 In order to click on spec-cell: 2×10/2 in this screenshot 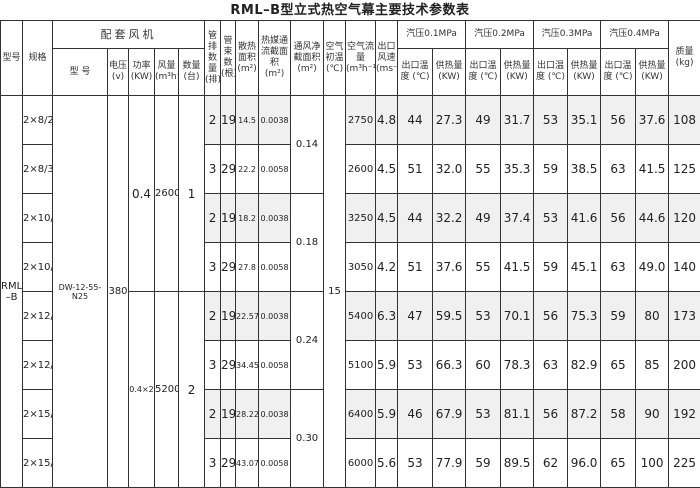, I will do `click(38, 218)`.